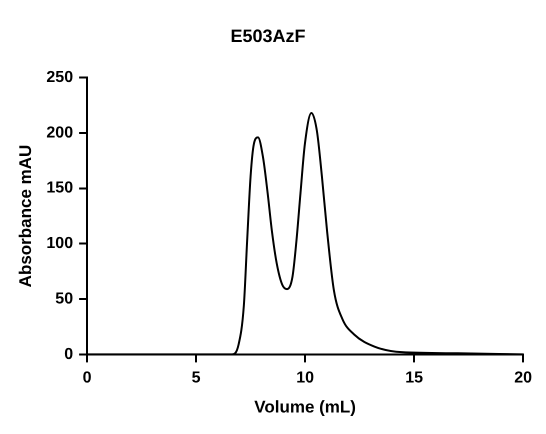 The width and height of the screenshot is (546, 434). I want to click on x-tick-label: 20, so click(523, 377).